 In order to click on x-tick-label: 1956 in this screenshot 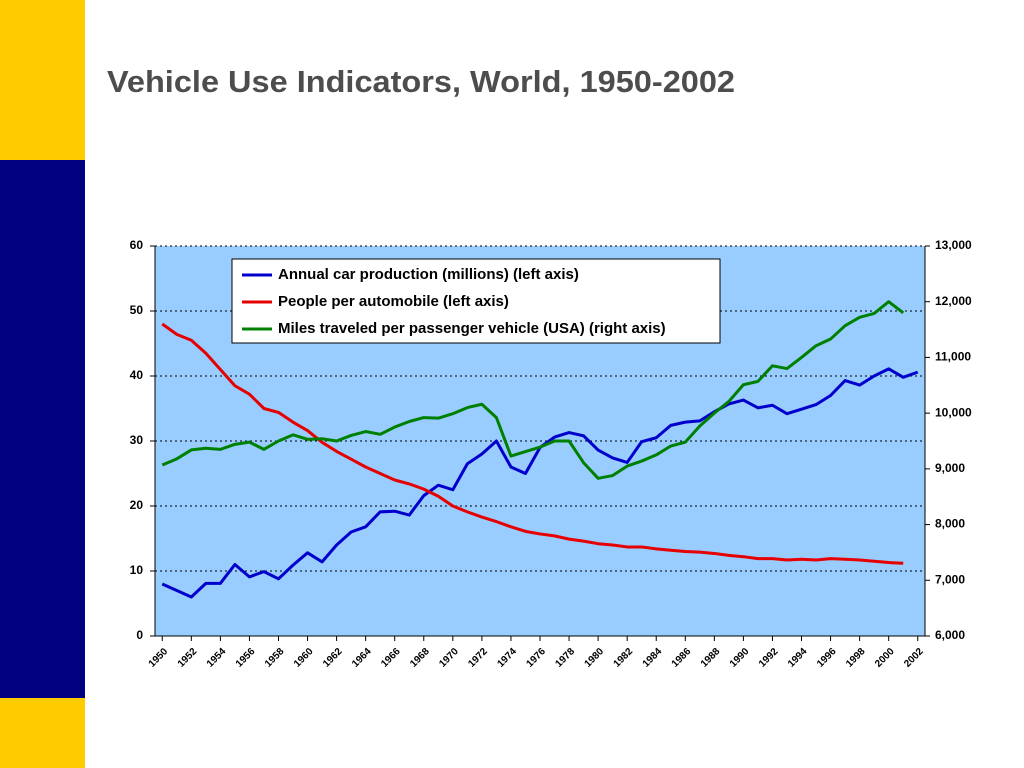, I will do `click(246, 658)`.